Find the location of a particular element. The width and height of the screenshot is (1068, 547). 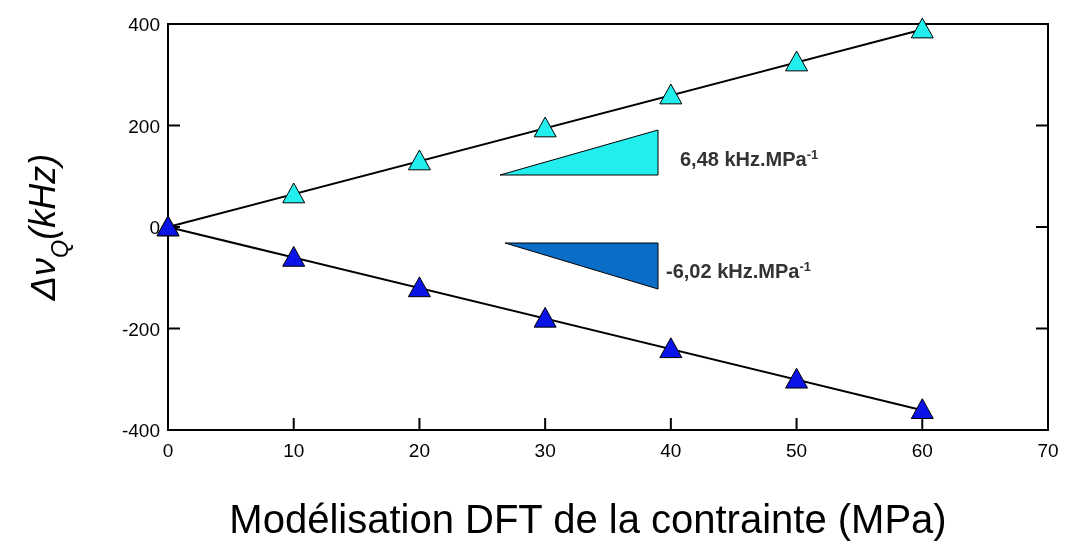

x-tick-label: 60 is located at coordinates (922, 450).